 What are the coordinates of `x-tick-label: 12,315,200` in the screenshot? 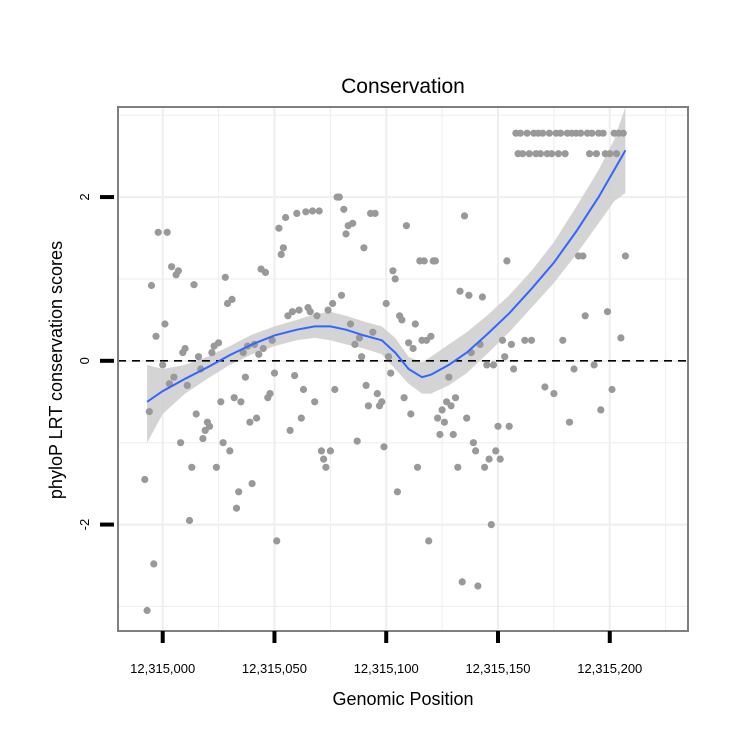 It's located at (609, 668).